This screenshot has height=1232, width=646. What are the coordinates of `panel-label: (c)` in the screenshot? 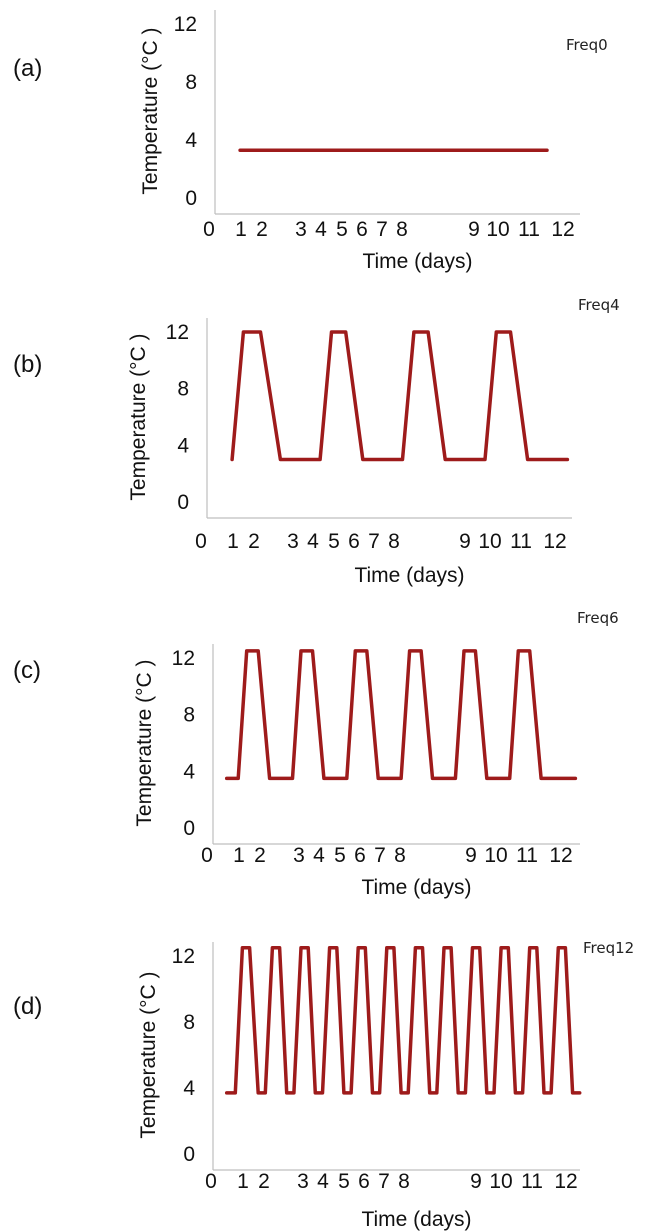 It's located at (27, 670).